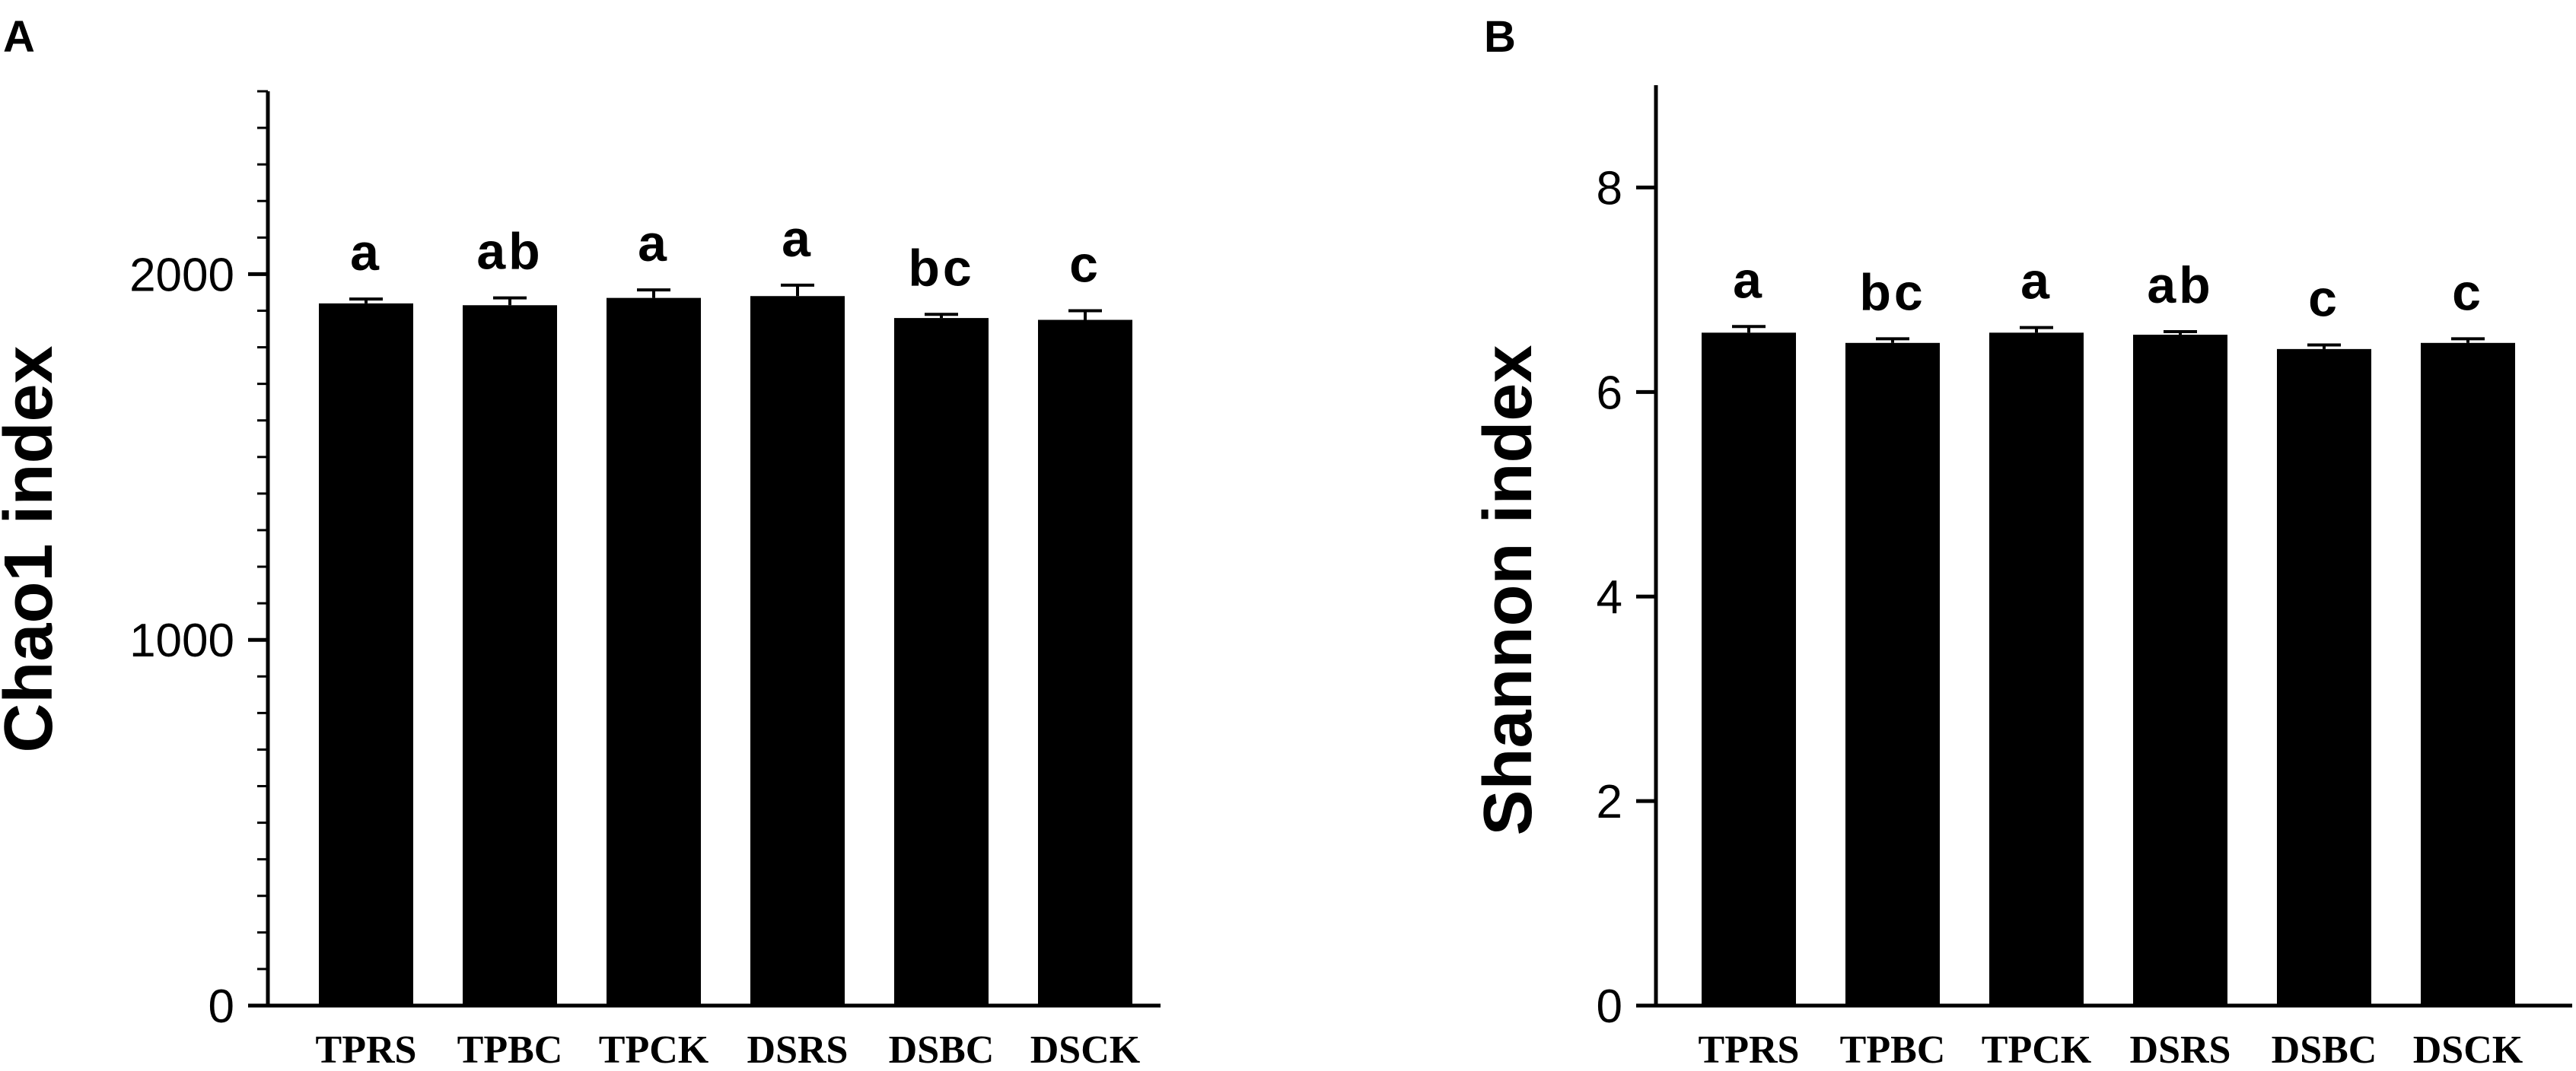  Describe the element at coordinates (1610, 597) in the screenshot. I see `y-tick-label: 4` at that location.